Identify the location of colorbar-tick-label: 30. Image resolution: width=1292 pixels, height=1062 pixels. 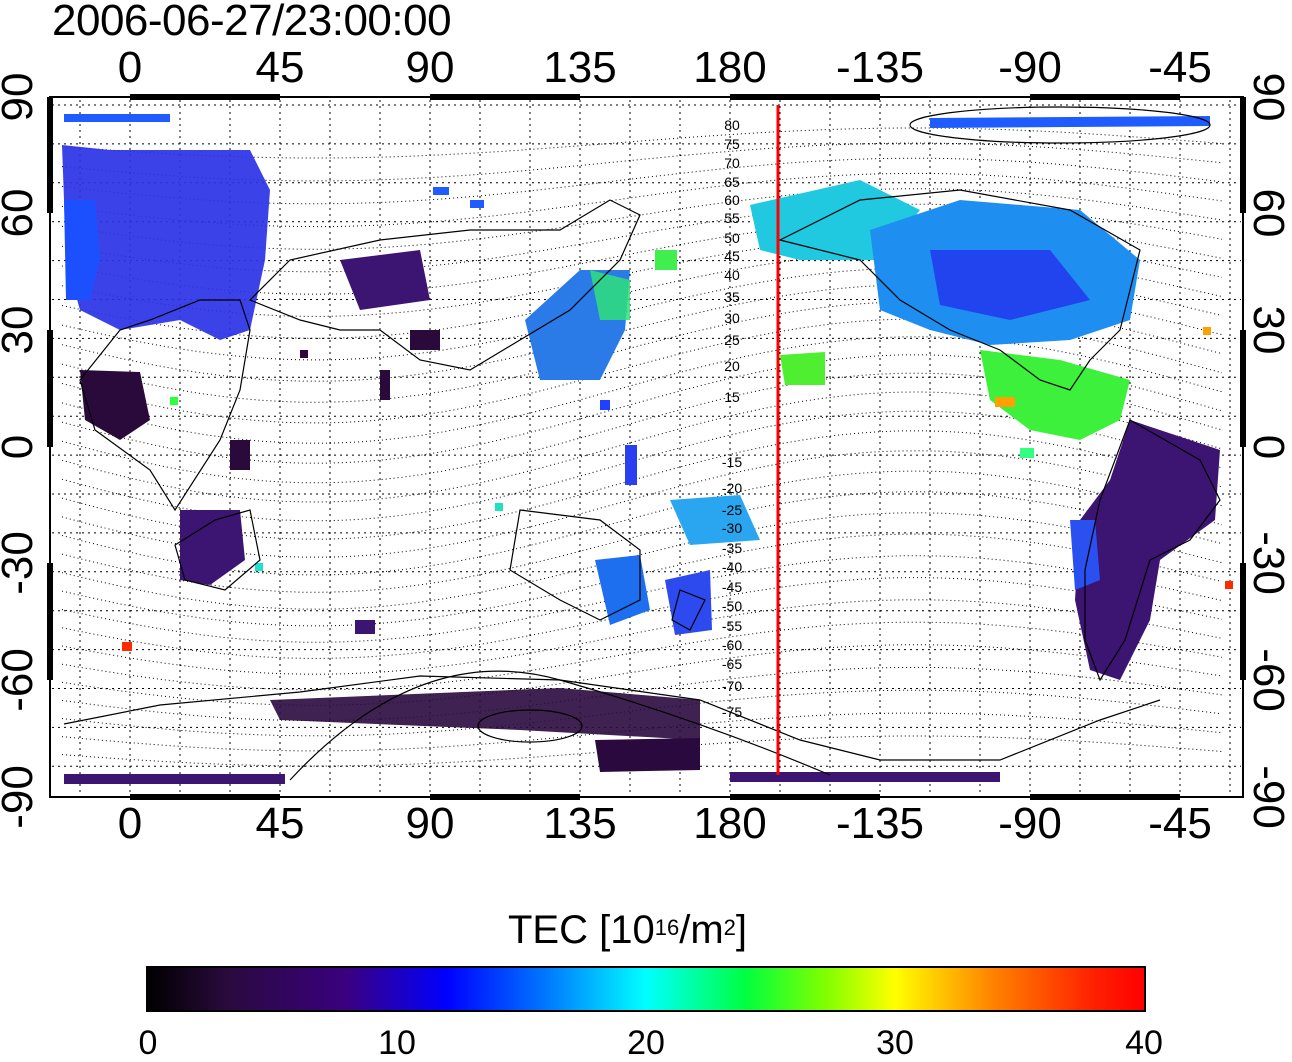
(895, 1043).